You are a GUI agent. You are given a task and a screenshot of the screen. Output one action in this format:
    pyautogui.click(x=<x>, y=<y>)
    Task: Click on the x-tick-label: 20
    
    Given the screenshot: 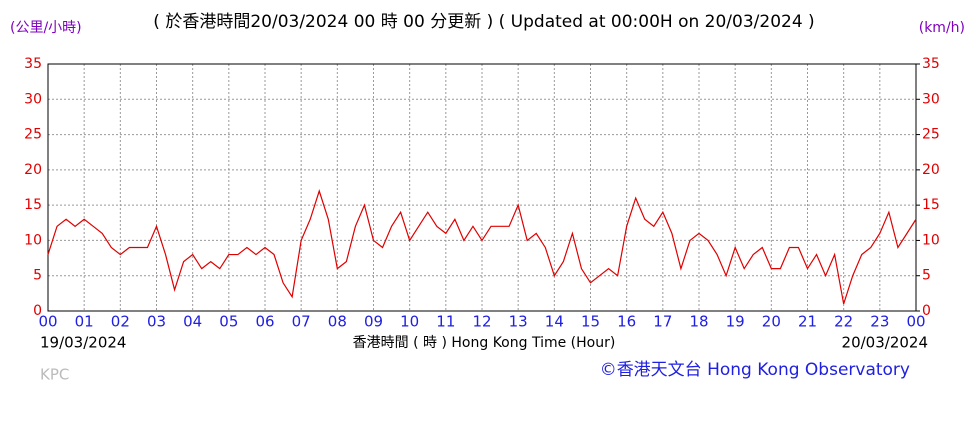 What is the action you would take?
    pyautogui.click(x=771, y=322)
    